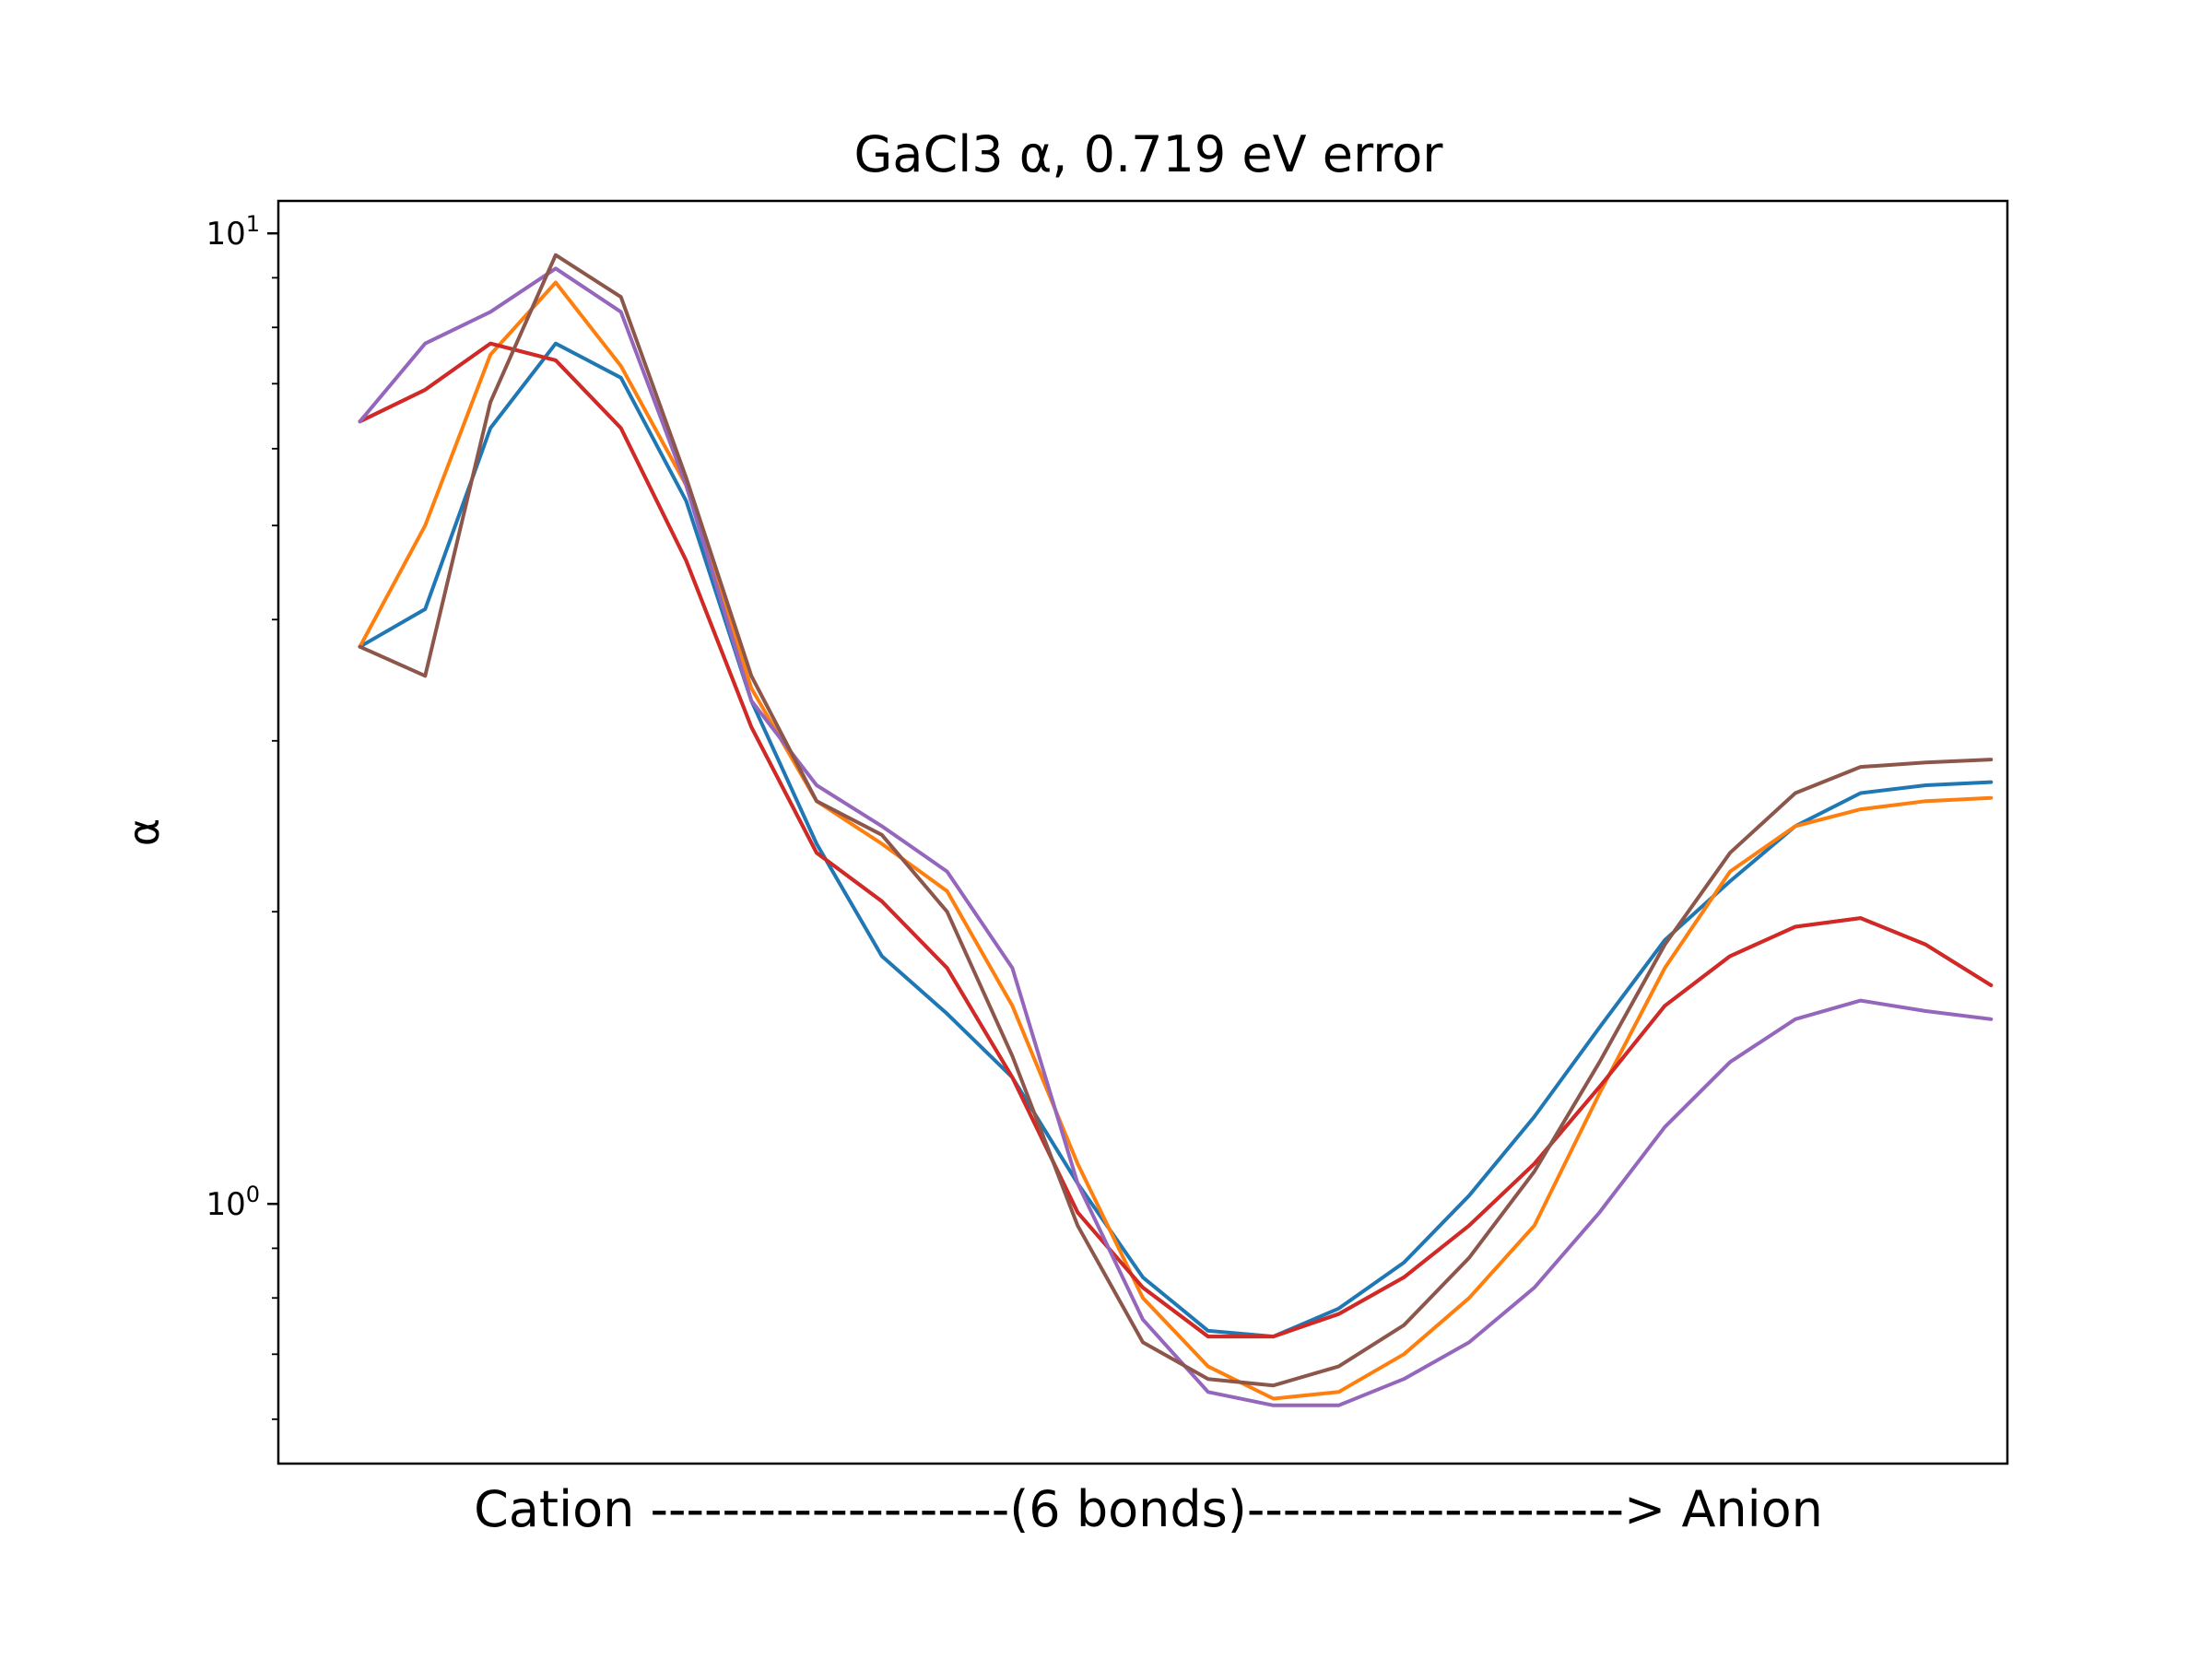 This screenshot has height=1659, width=2212. What do you see at coordinates (1149, 154) in the screenshot?
I see `chart-title: GaCl3 α, 0.719 eV error` at bounding box center [1149, 154].